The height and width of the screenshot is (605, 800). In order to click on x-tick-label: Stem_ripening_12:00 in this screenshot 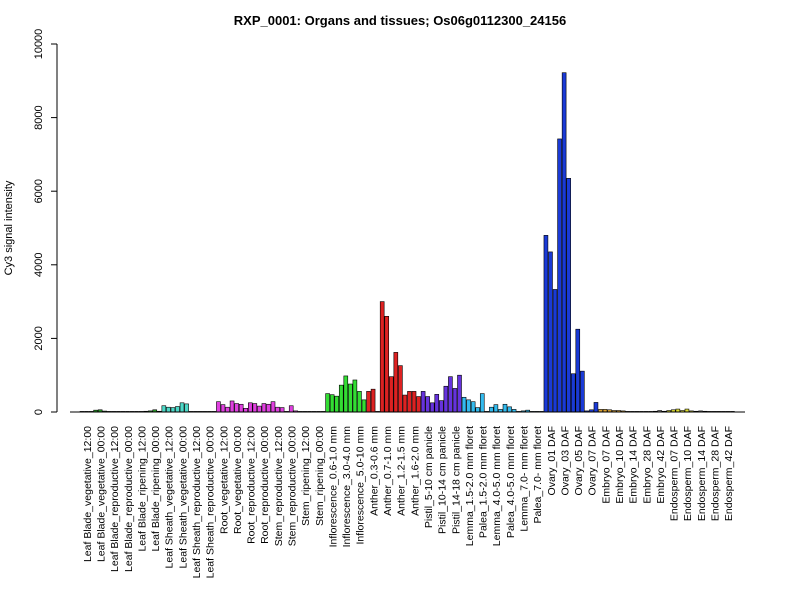, I will do `click(306, 476)`.